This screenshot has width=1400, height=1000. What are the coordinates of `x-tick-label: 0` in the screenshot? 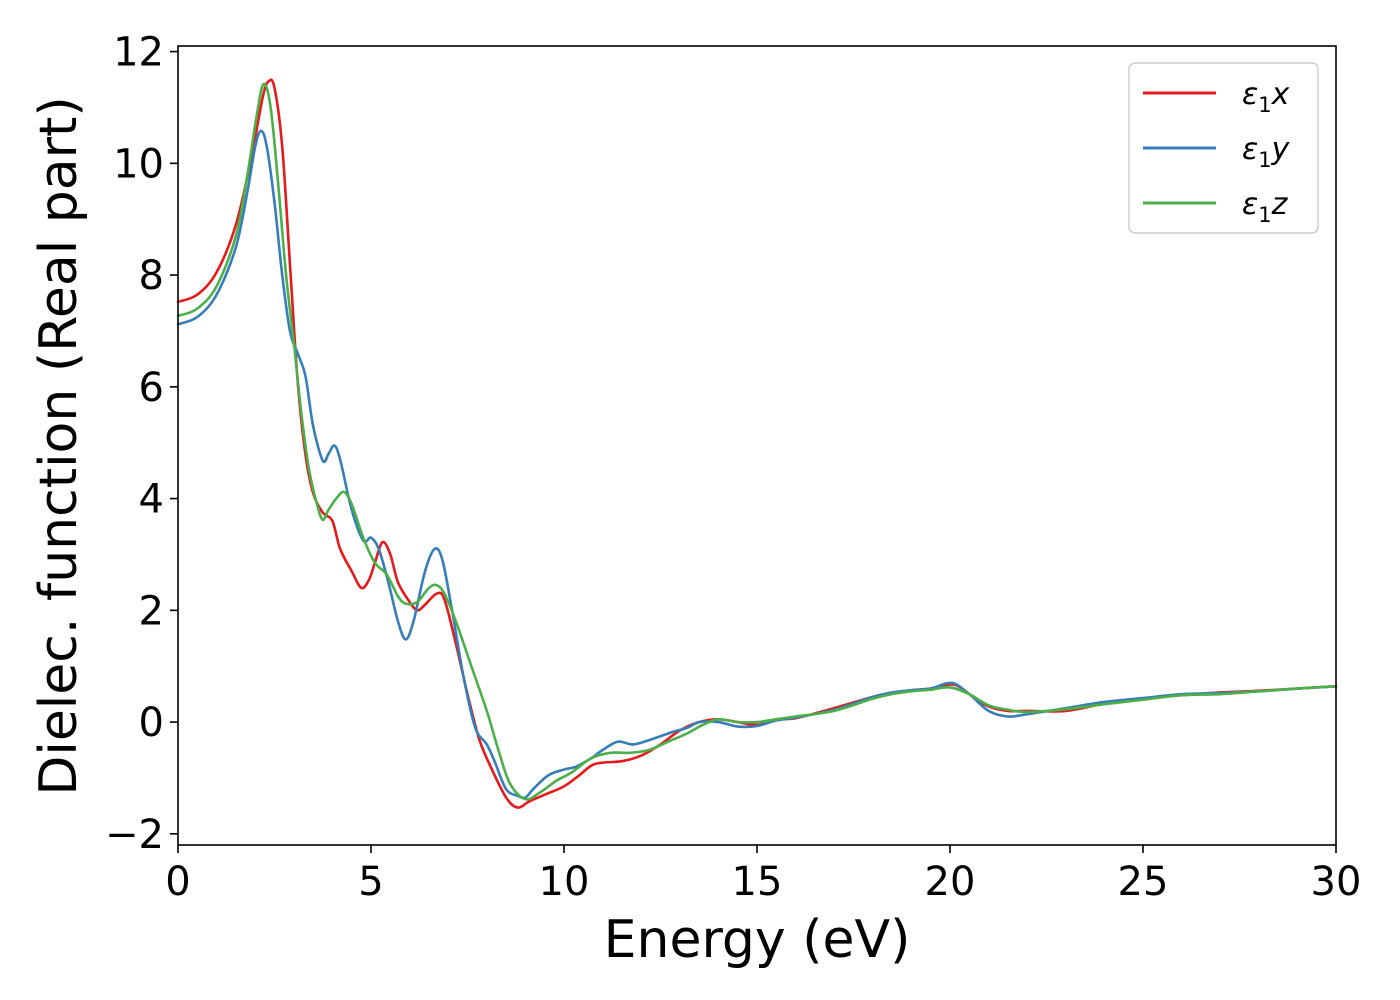 It's located at (177, 882).